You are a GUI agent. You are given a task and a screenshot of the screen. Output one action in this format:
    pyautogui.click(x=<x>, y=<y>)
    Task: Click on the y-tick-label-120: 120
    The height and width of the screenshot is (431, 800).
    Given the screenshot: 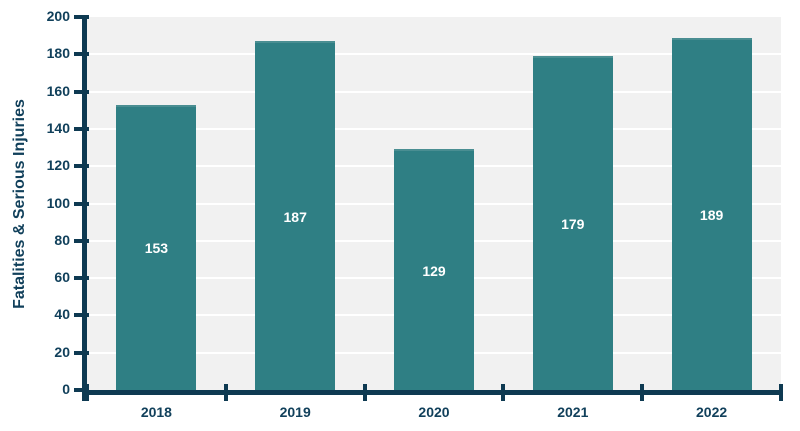 What is the action you would take?
    pyautogui.click(x=58, y=165)
    